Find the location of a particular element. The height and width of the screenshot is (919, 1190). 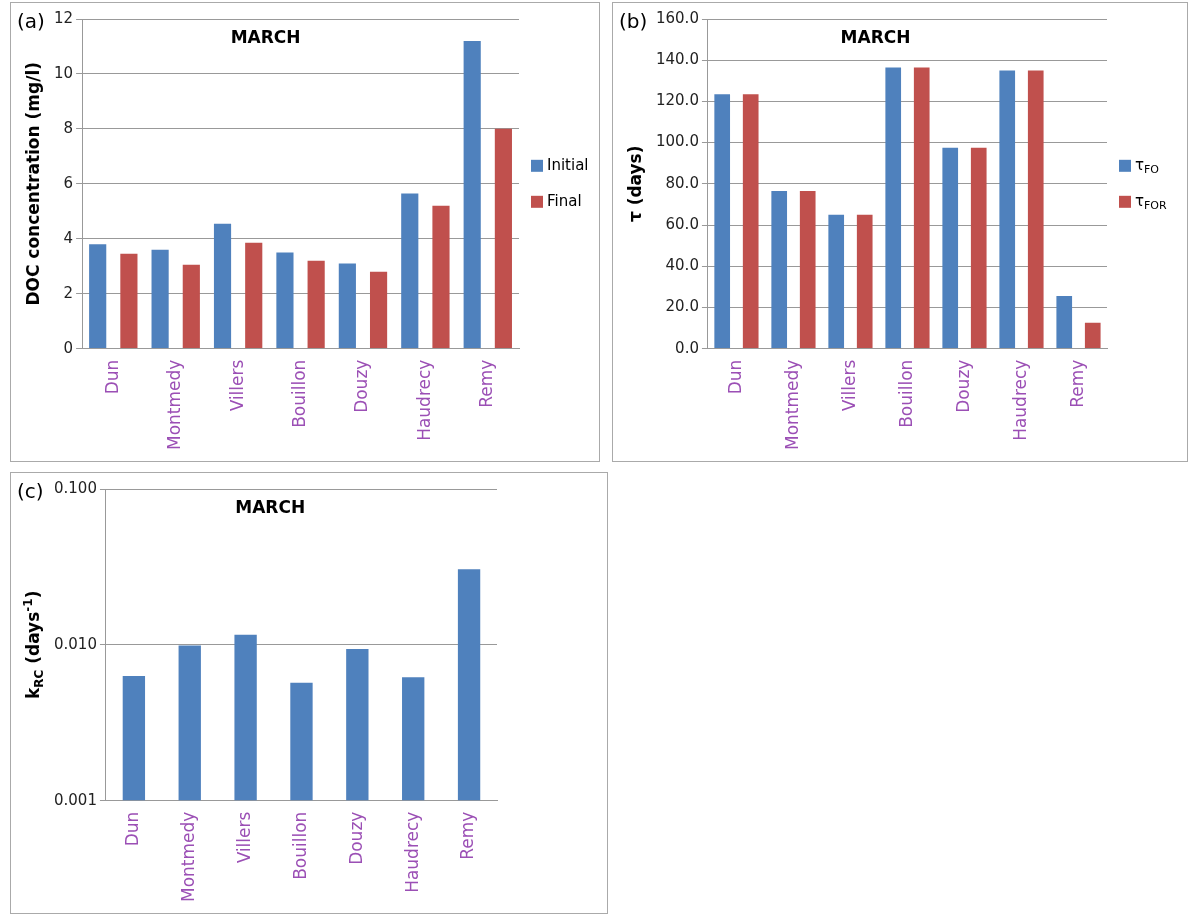

text: (c) is located at coordinates (30, 491).